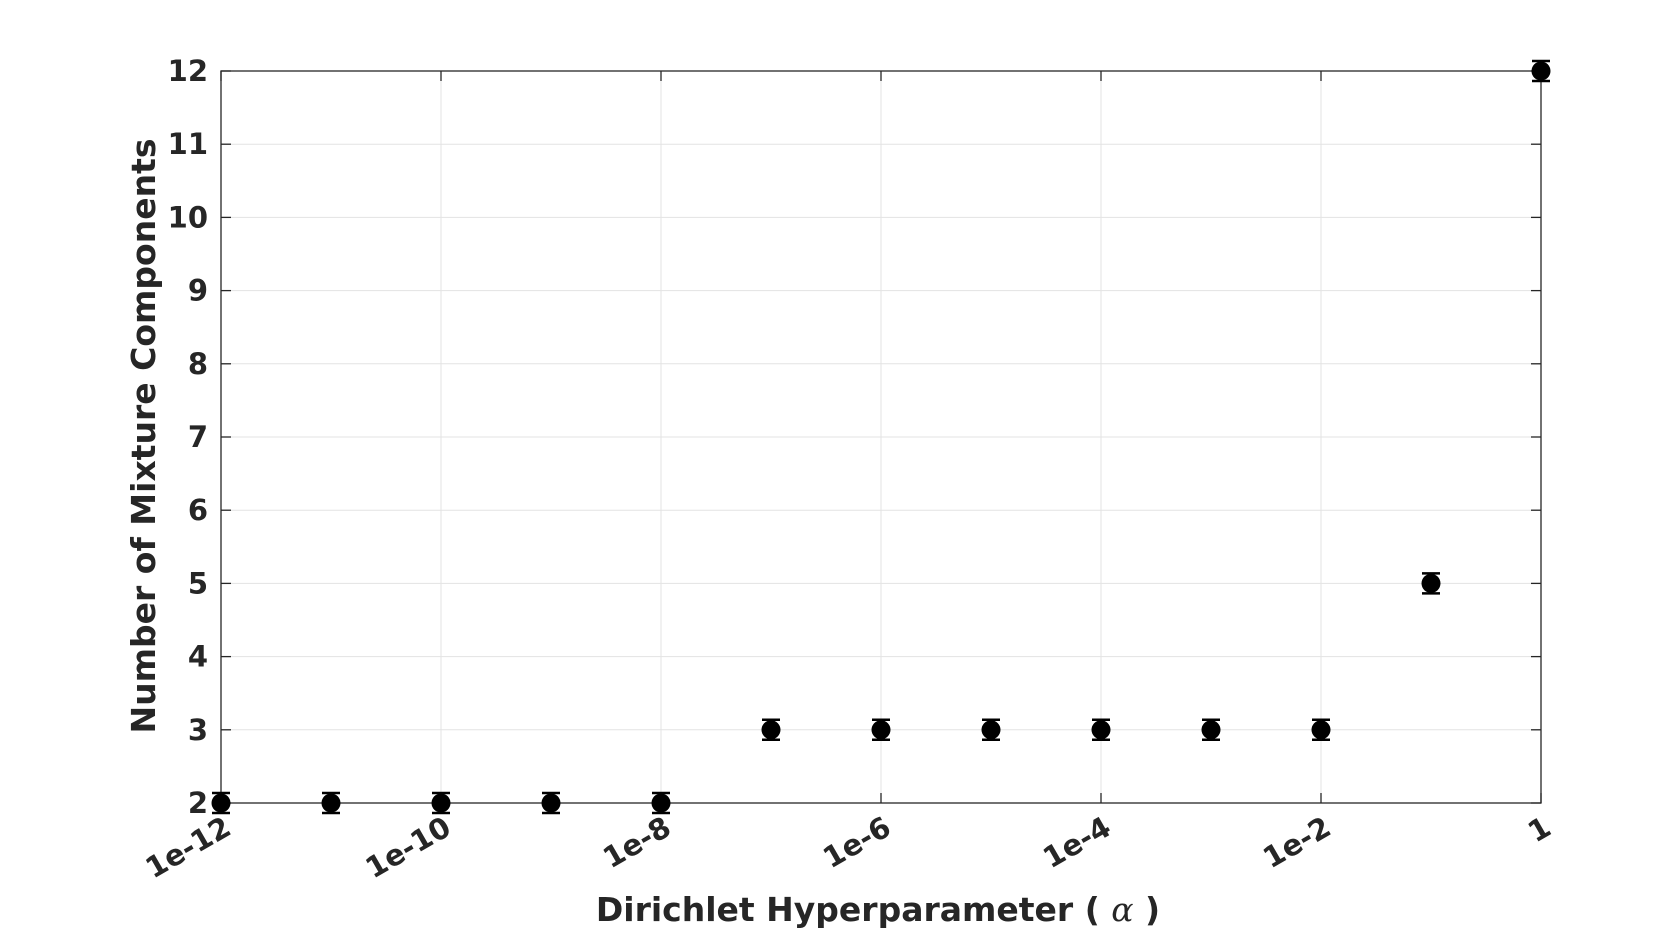 This screenshot has height=928, width=1680. What do you see at coordinates (198, 364) in the screenshot?
I see `y-tick-label: 8` at bounding box center [198, 364].